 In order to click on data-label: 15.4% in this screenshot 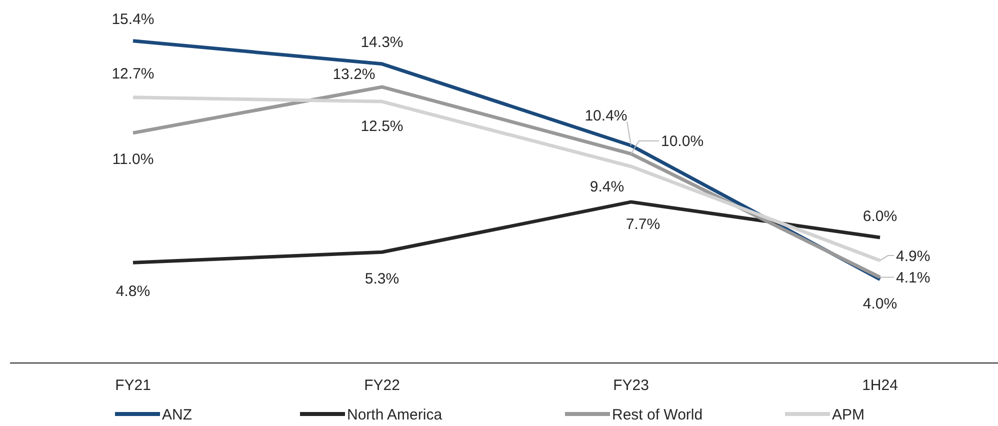, I will do `click(133, 19)`.